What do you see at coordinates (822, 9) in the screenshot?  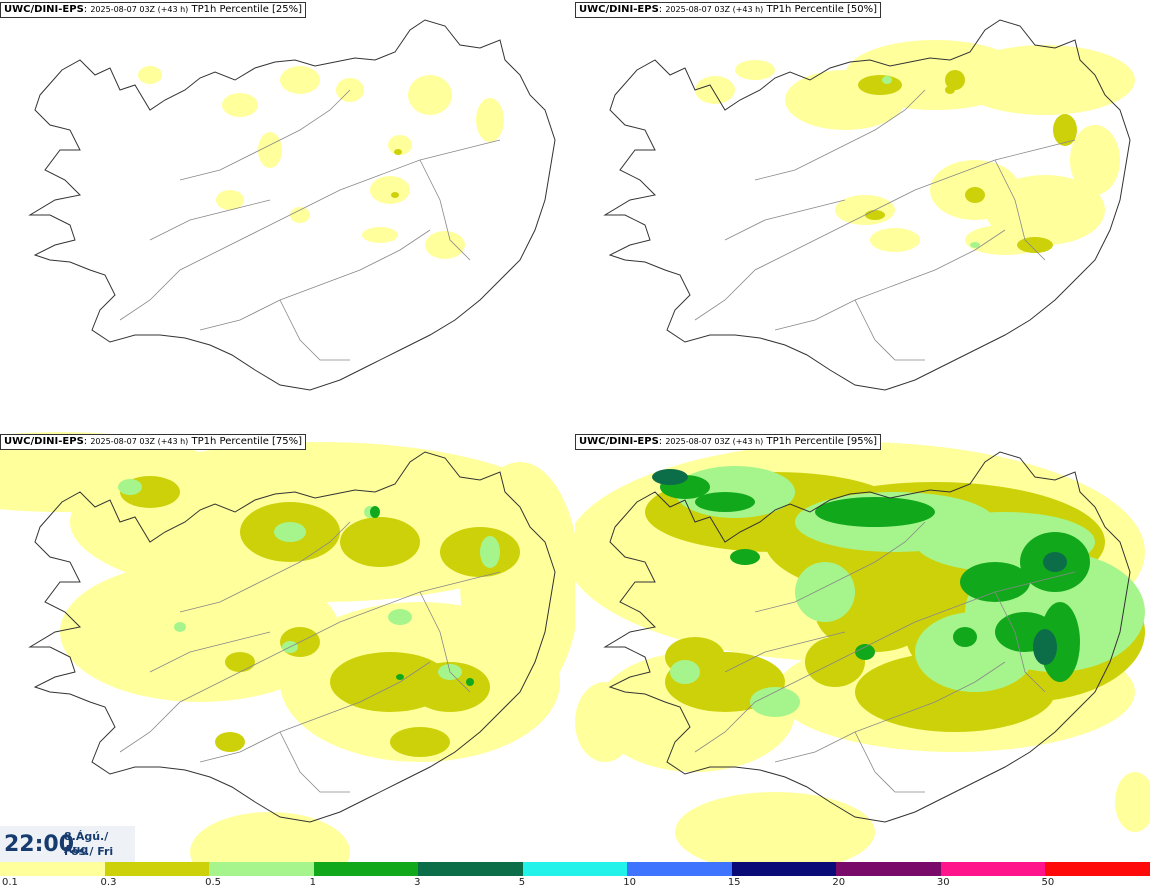 I see `variable-name: TP1h Percentile [50%]` at bounding box center [822, 9].